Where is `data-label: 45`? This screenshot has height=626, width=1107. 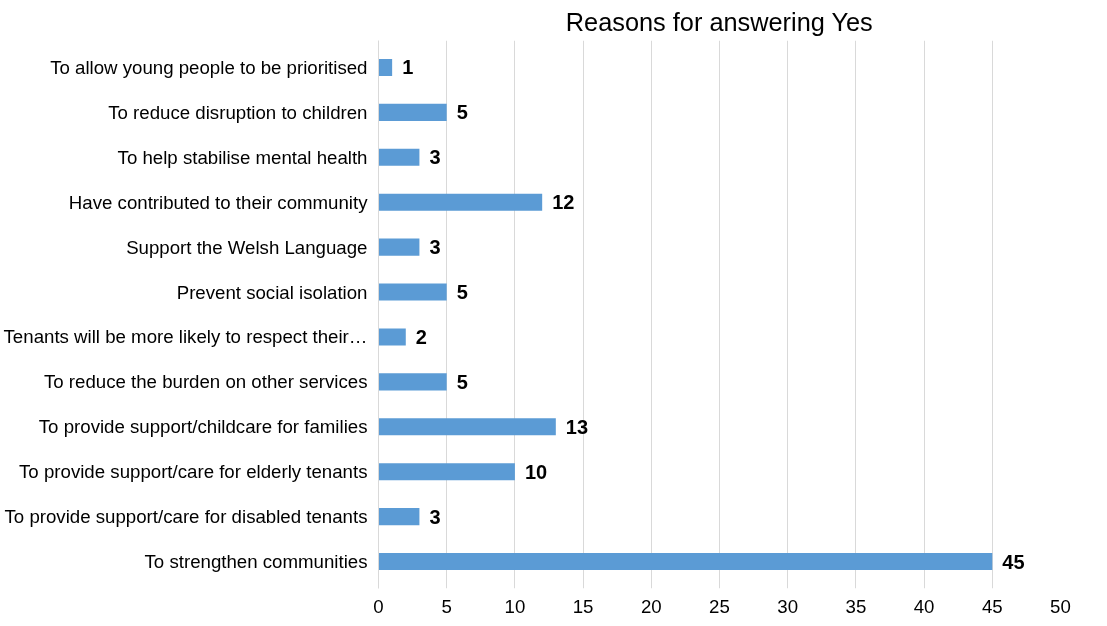
data-label: 45 is located at coordinates (1013, 561).